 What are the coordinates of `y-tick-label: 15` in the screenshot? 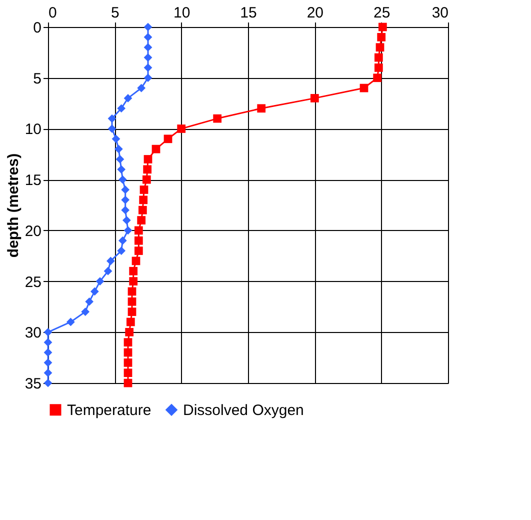 It's located at (33, 181).